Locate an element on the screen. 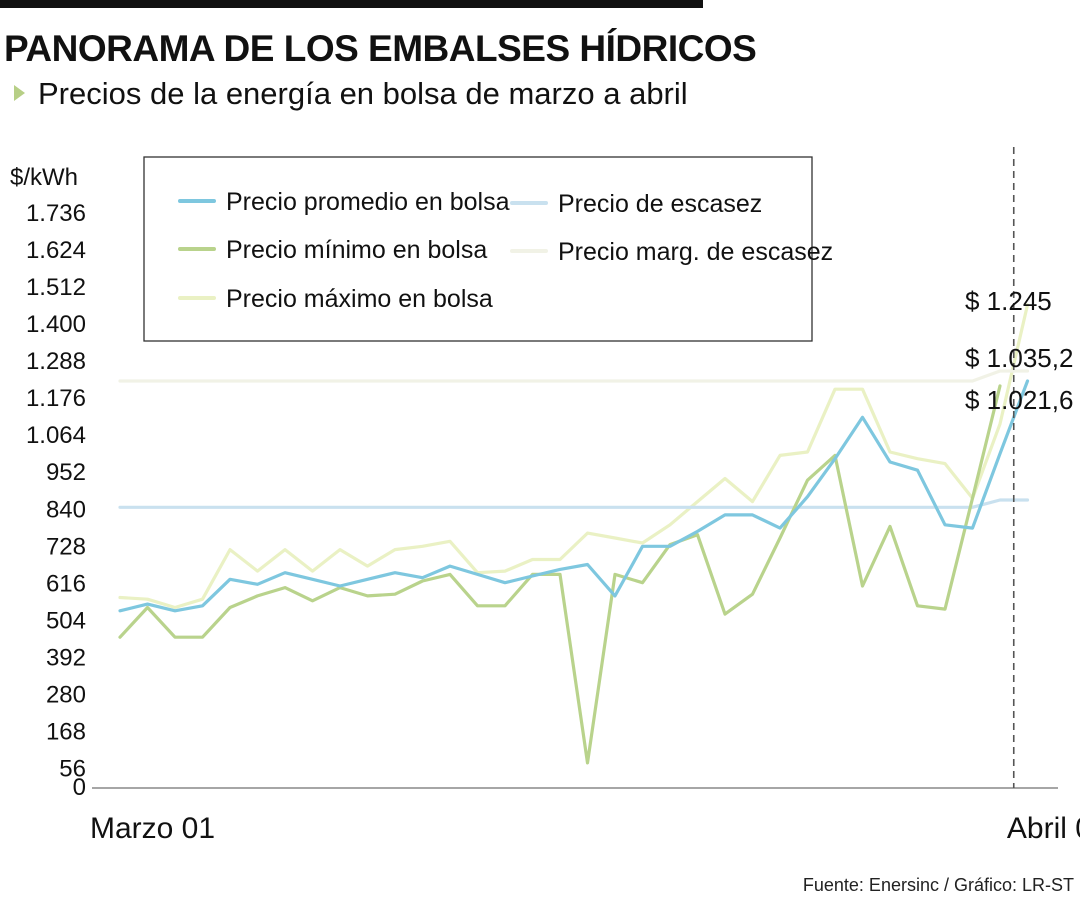  y-tick-label: 728 is located at coordinates (66, 546).